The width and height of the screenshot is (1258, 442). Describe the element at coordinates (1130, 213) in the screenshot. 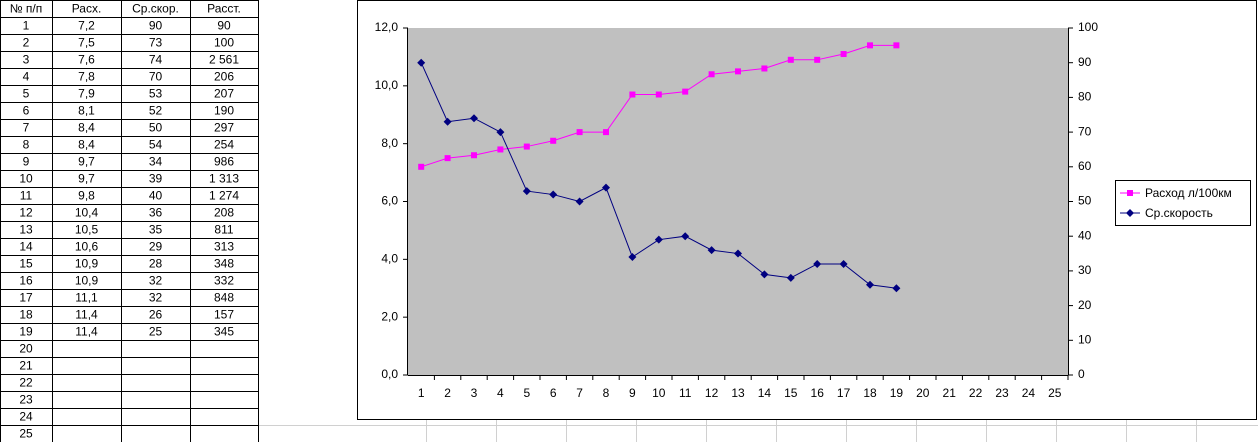

I see `legend-marker` at that location.